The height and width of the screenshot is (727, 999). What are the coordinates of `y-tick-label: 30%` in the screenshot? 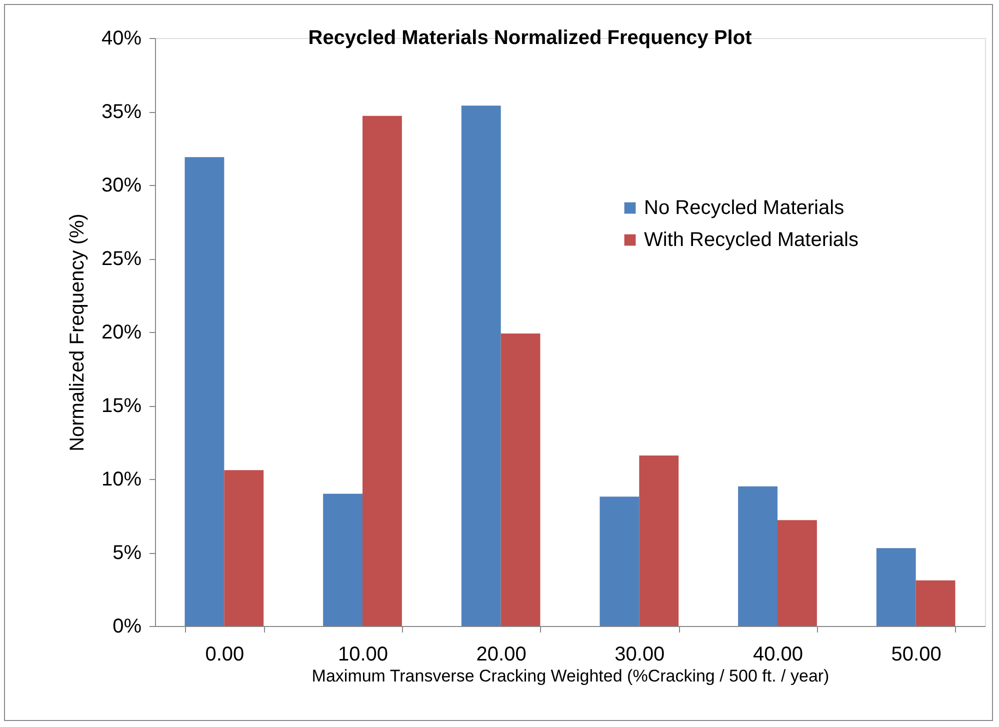 It's located at (121, 185).